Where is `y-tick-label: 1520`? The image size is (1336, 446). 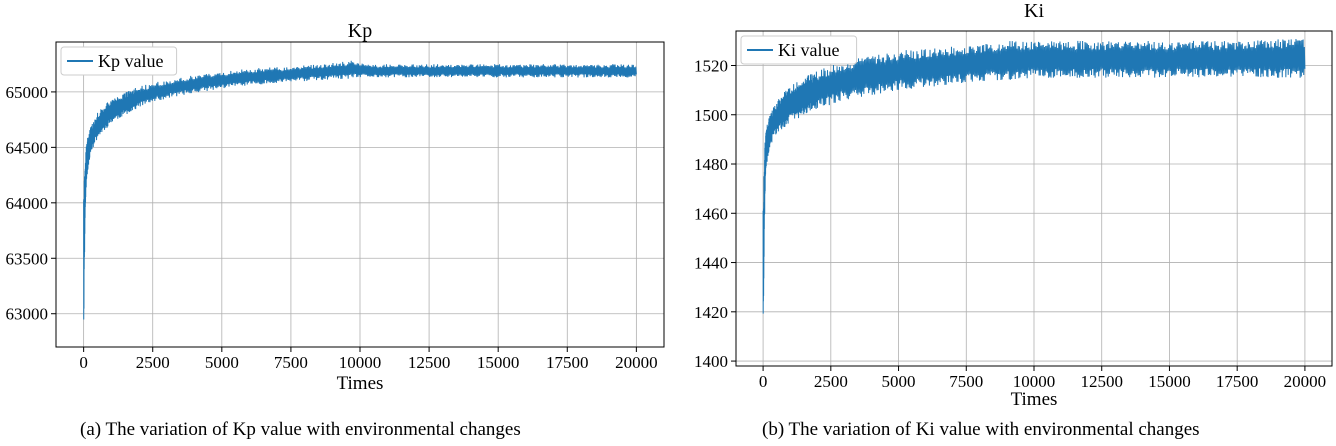 y-tick-label: 1520 is located at coordinates (711, 65).